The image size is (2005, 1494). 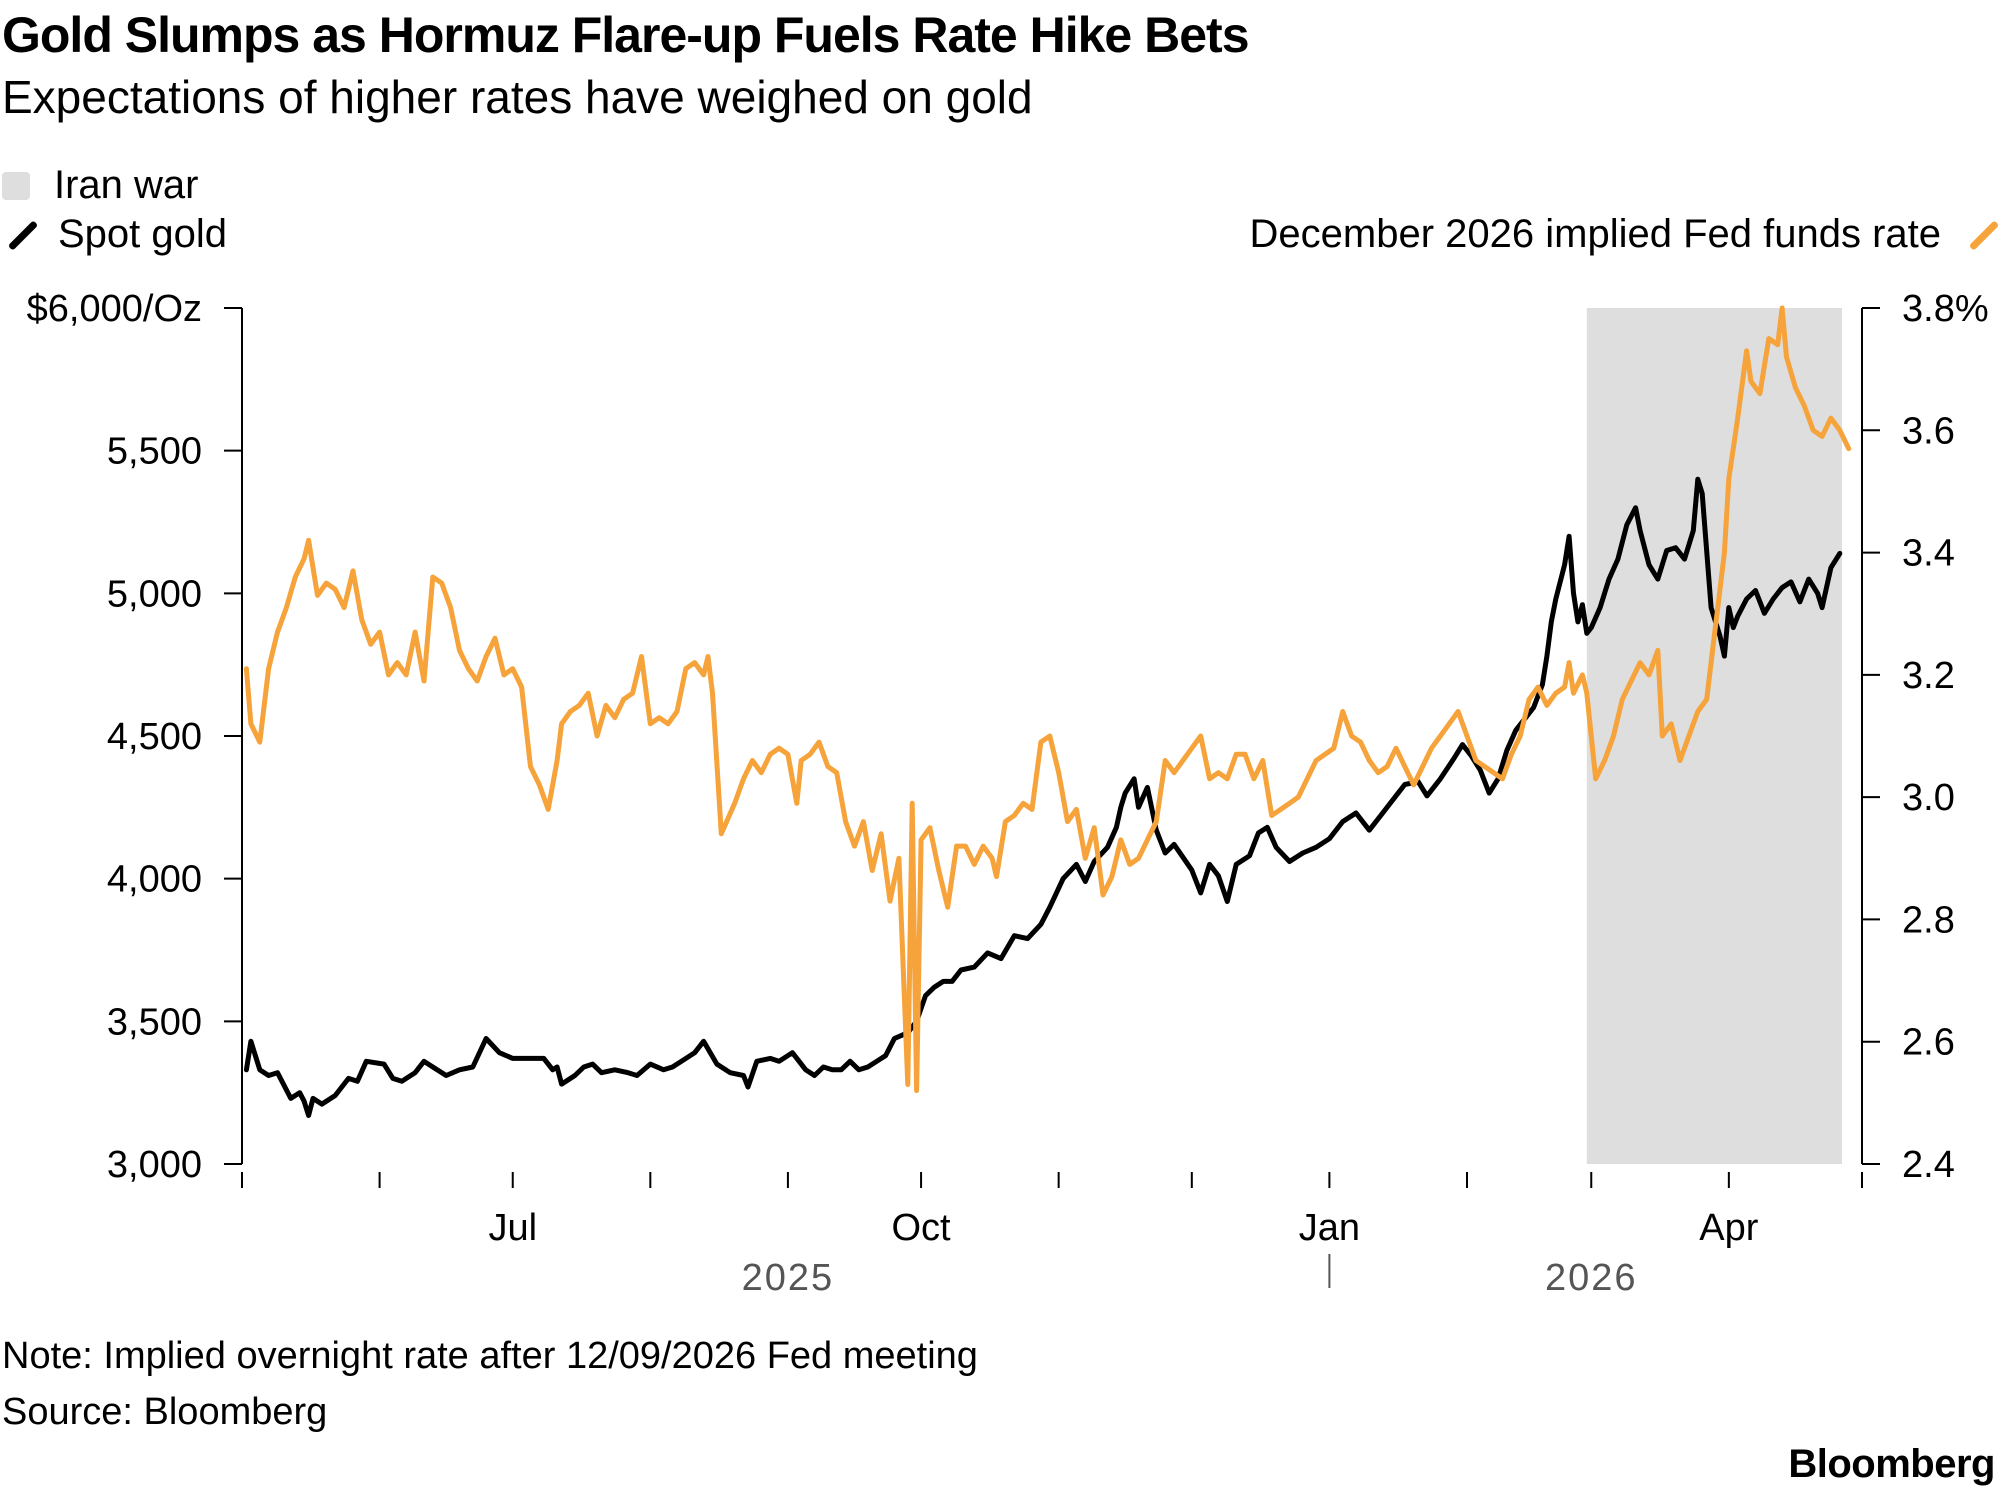 What do you see at coordinates (165, 1412) in the screenshot?
I see `chart-source: Source: Bloomberg` at bounding box center [165, 1412].